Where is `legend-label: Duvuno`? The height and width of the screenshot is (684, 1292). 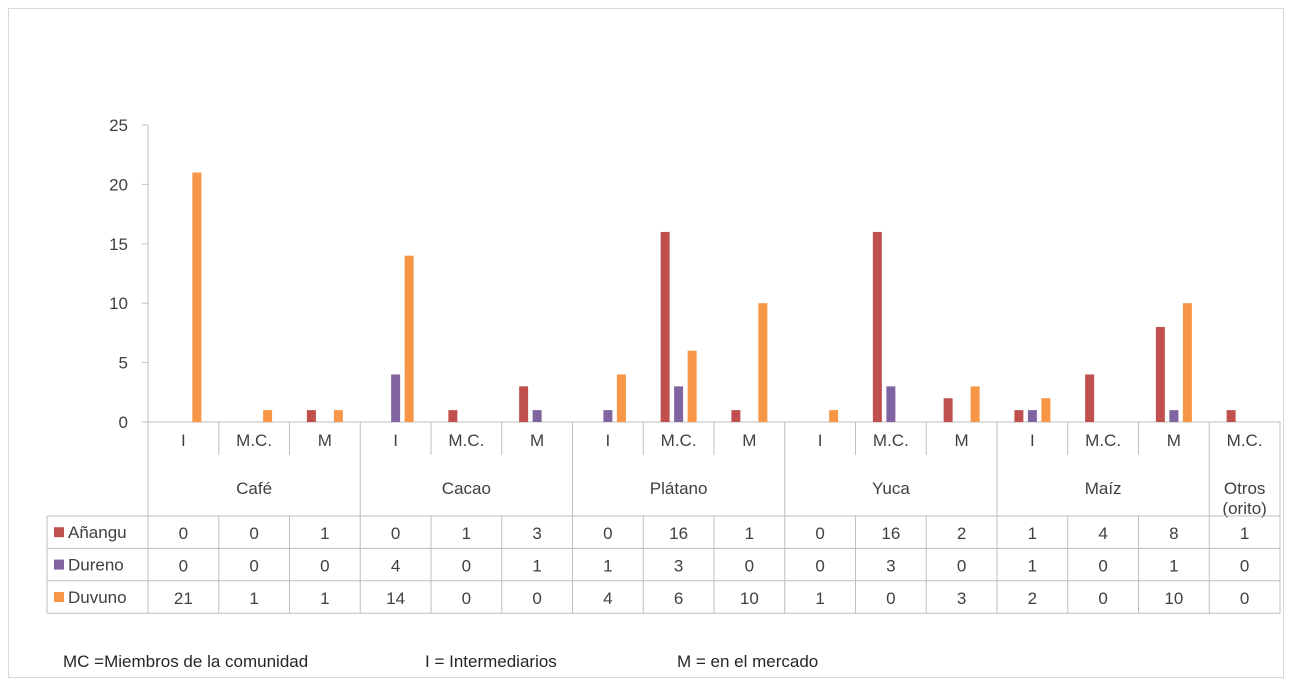
legend-label: Duvuno is located at coordinates (97, 597).